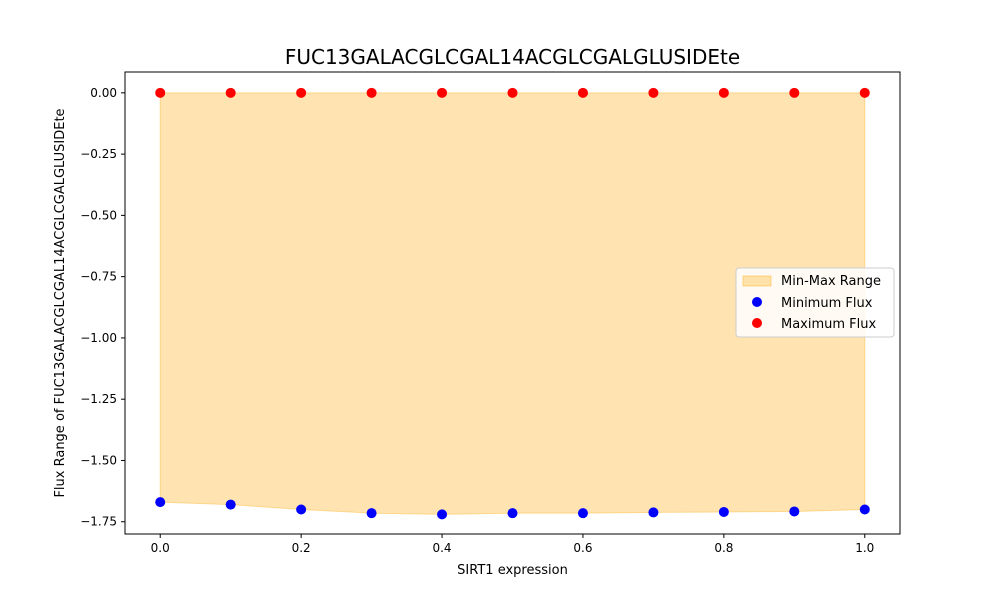 The height and width of the screenshot is (600, 1000). I want to click on y-tick-label: 0.00, so click(103, 93).